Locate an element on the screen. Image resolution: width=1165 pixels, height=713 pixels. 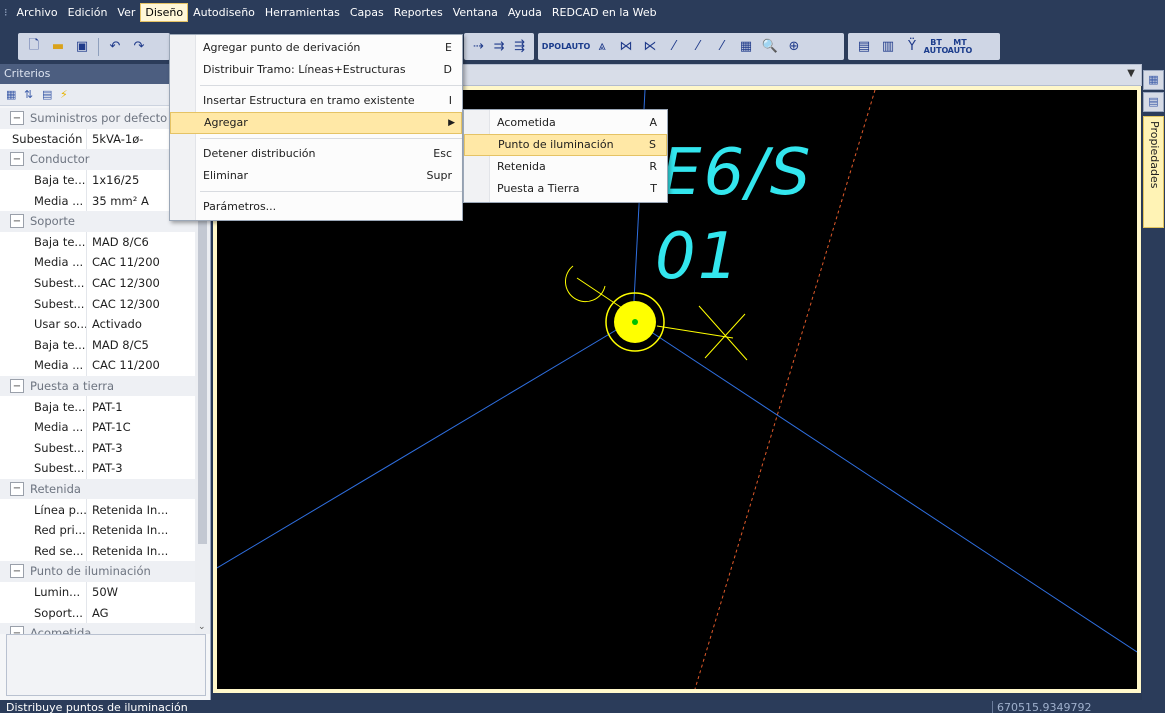
auto-route-icon: AUTO is located at coordinates (578, 46).